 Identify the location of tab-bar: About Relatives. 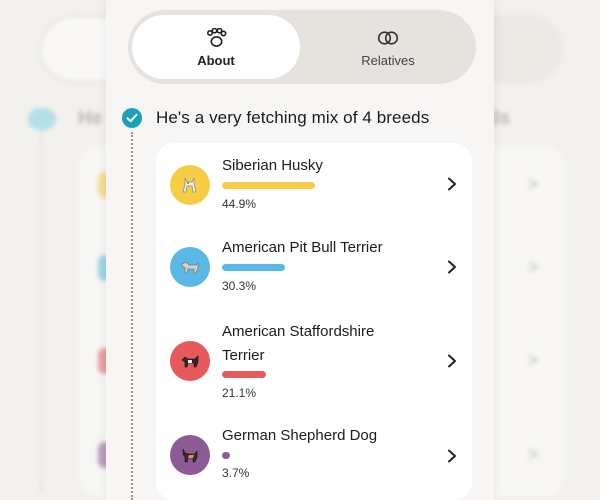
(302, 47).